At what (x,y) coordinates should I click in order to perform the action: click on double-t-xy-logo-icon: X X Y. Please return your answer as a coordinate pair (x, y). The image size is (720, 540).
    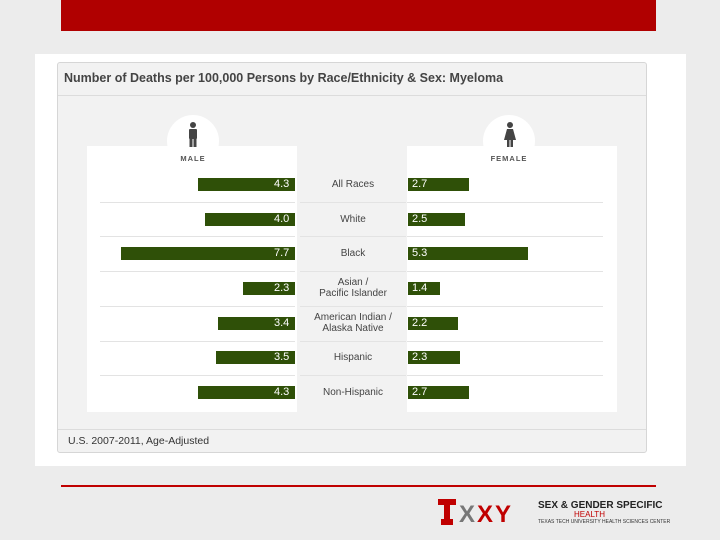
    Looking at the image, I should click on (474, 513).